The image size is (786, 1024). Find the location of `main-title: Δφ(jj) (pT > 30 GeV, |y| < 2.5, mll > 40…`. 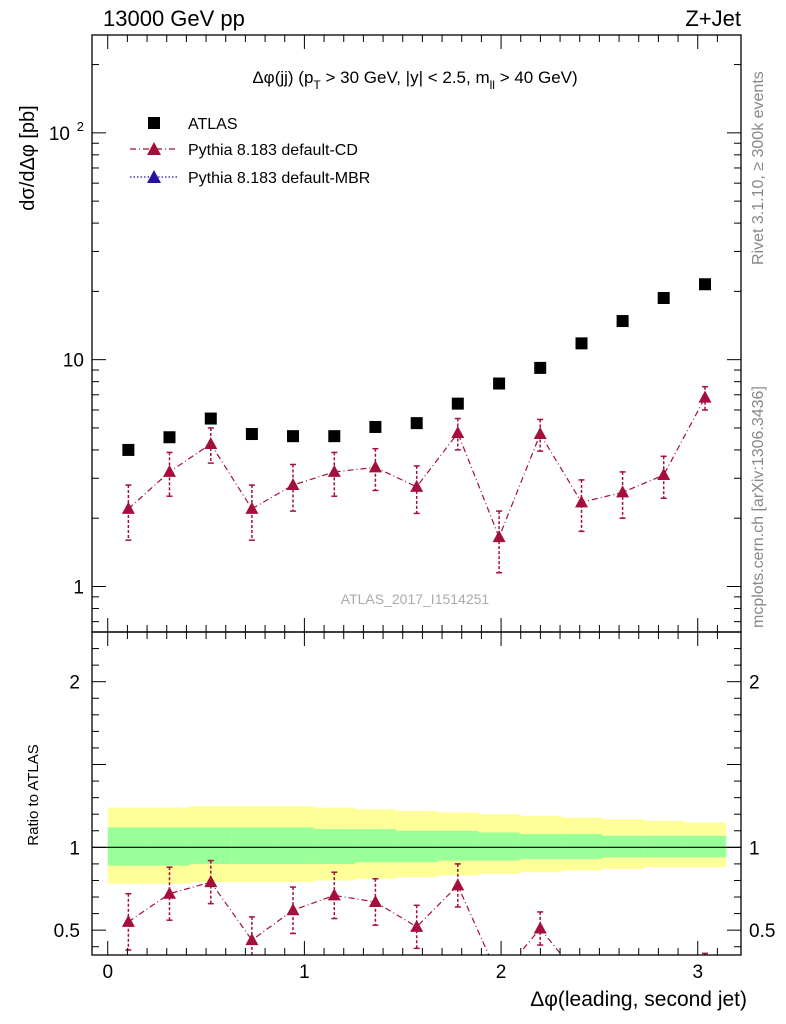

main-title: Δφ(jj) (pT > 30 GeV, |y| < 2.5, mll > 40… is located at coordinates (414, 80).